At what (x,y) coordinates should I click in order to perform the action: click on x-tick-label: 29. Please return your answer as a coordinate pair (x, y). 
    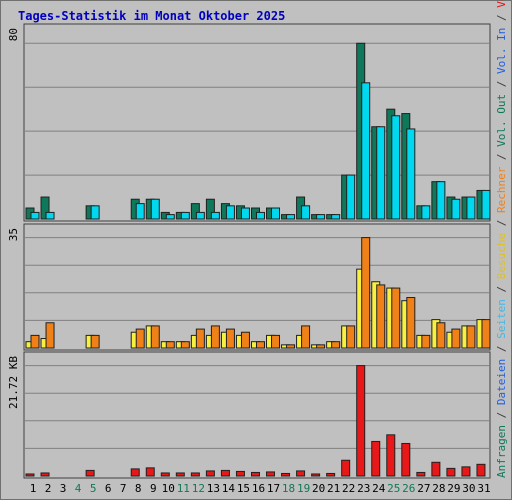
    Looking at the image, I should click on (453, 488).